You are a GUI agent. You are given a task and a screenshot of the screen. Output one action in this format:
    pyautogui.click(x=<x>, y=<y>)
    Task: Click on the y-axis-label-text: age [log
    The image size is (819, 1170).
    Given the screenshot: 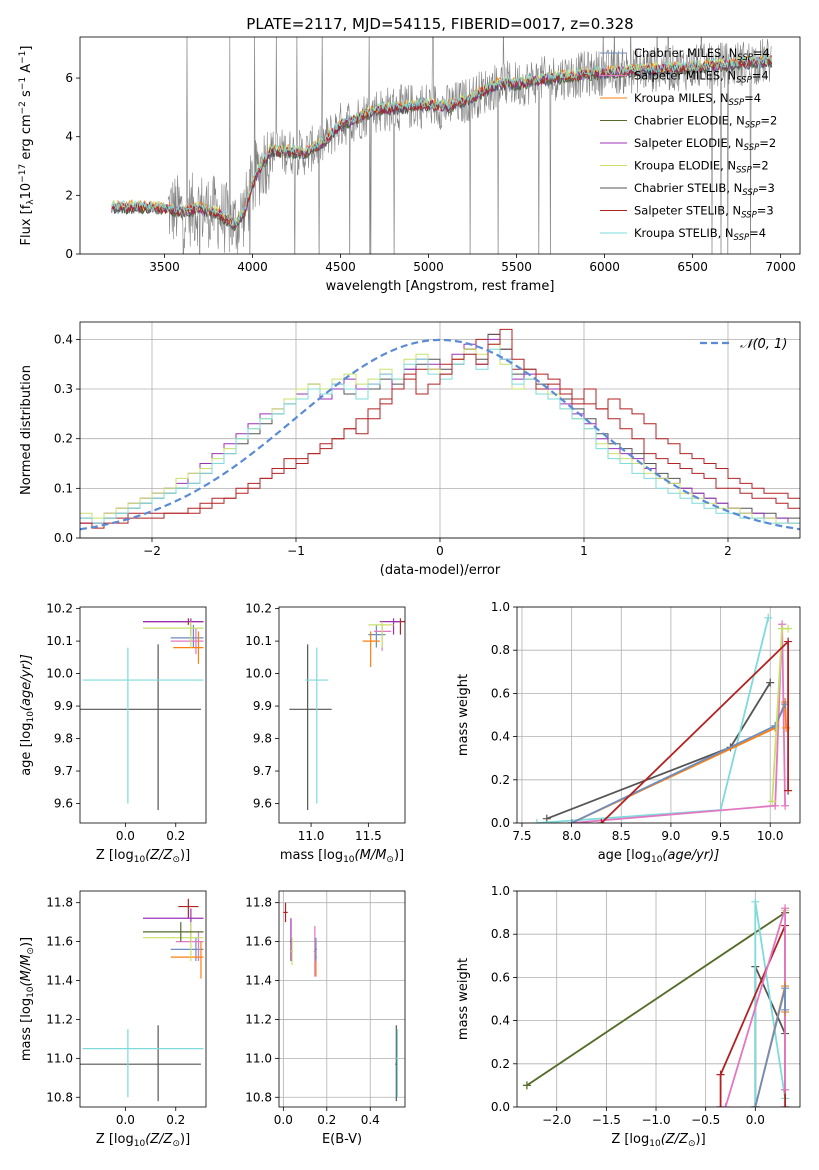 What is the action you would take?
    pyautogui.click(x=26, y=749)
    